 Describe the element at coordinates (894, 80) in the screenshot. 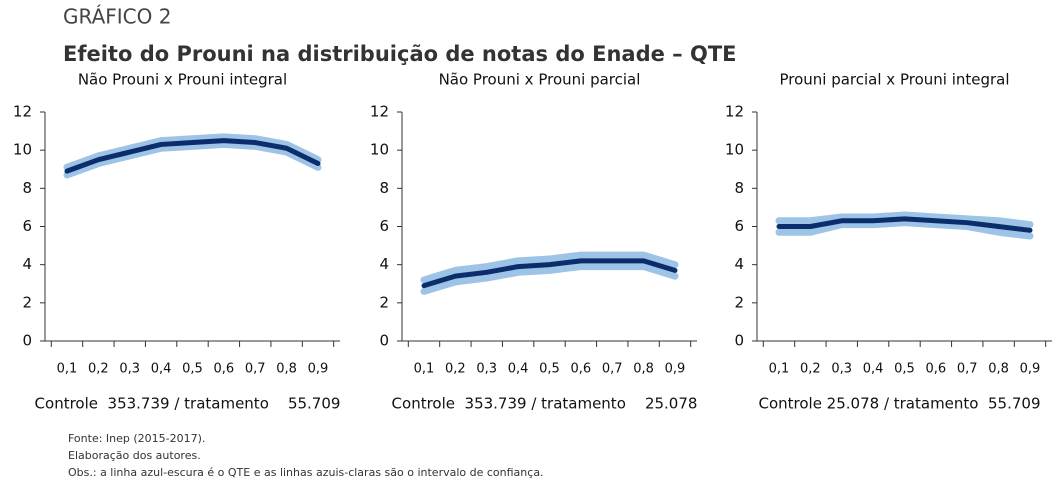

I see `panel-title: Prouni parcial x Prouni integral` at that location.